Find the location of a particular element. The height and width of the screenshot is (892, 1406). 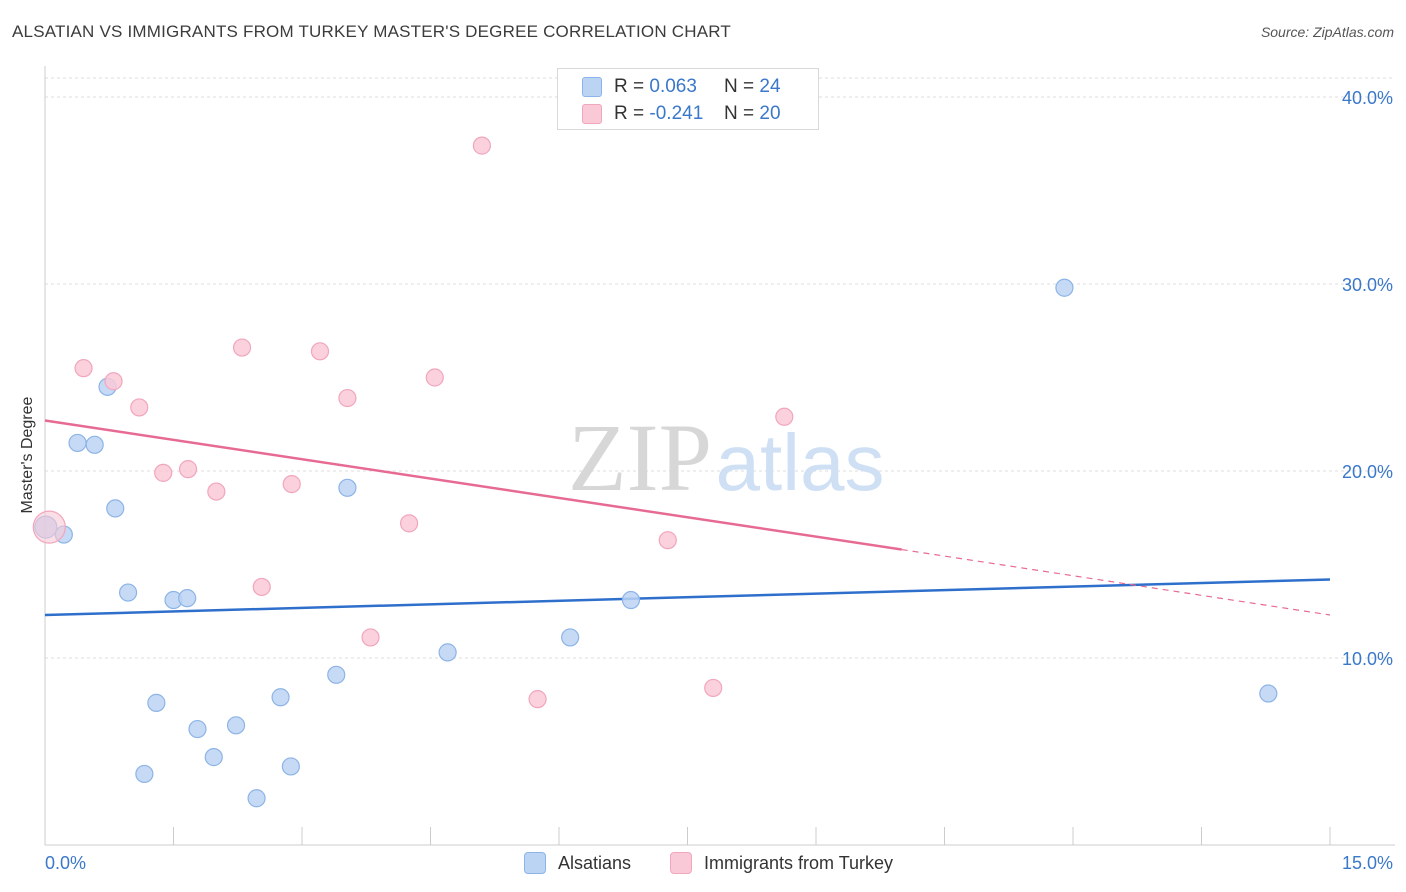

legend-row-turkey: R = -0.241 N = 20 is located at coordinates (681, 114).